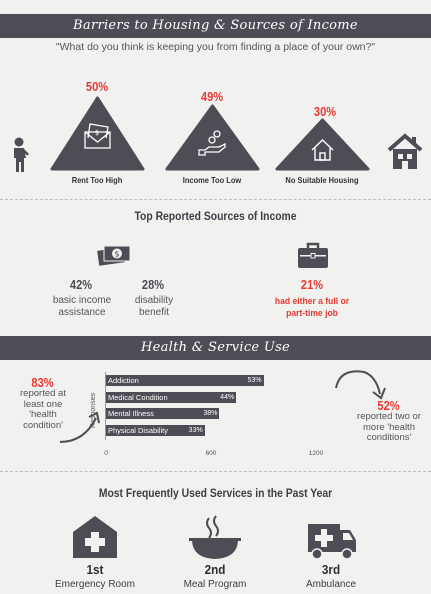  I want to click on chart-bar-label: Mental Illness, so click(131, 413).